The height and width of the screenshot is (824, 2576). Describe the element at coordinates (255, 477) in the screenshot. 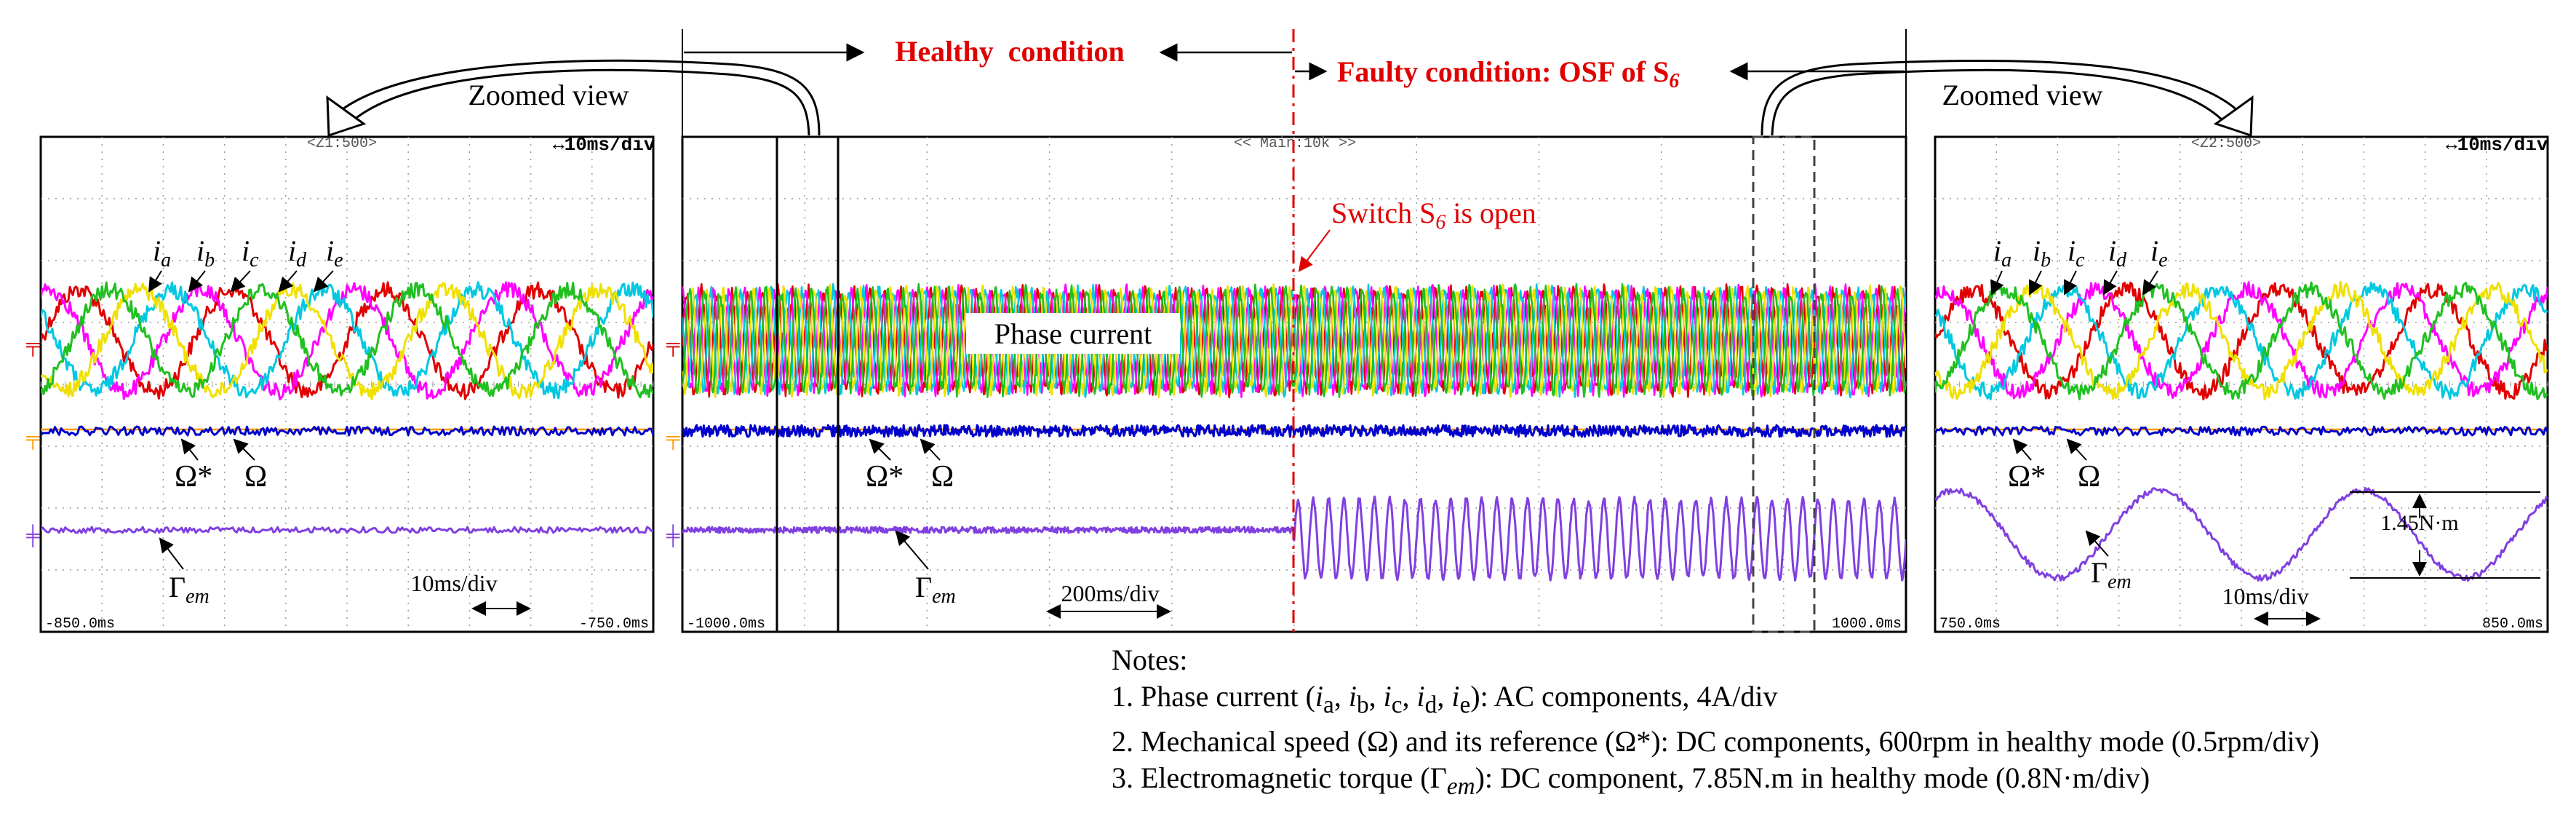

I see `left-omega-label: Ω` at that location.